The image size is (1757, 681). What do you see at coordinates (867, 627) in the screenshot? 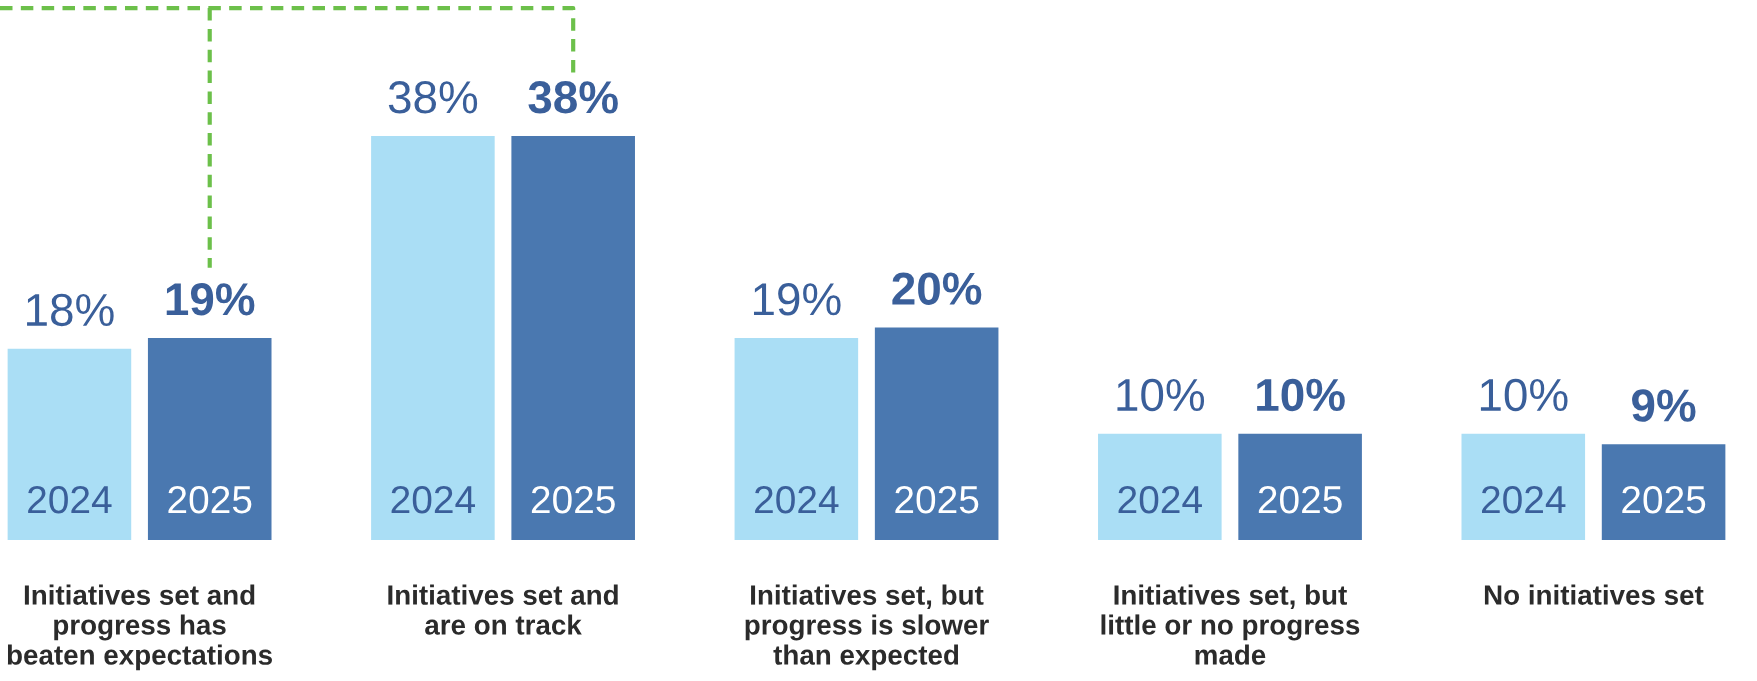
I see `x-tick-label: Initiatives set, but progress is slower than expected` at bounding box center [867, 627].